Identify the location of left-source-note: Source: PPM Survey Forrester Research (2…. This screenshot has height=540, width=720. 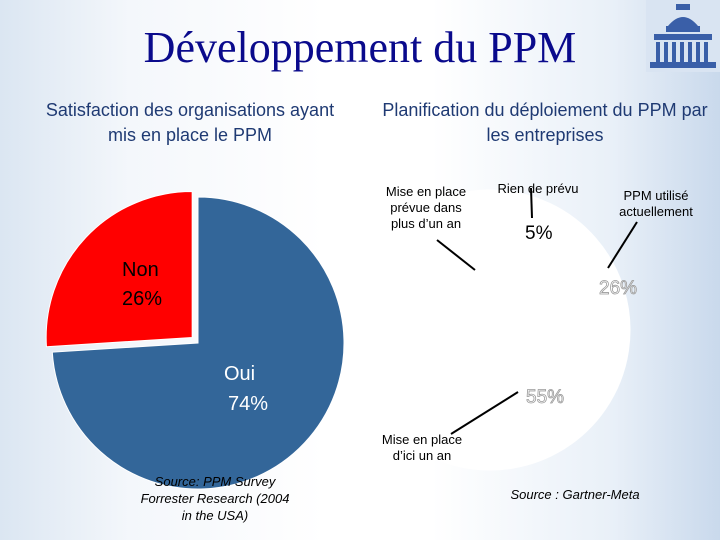
(215, 498).